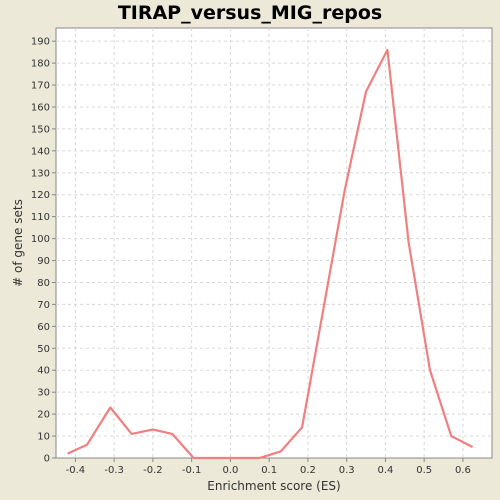 Image resolution: width=500 pixels, height=500 pixels. I want to click on x-tick-label: 0.3, so click(347, 470).